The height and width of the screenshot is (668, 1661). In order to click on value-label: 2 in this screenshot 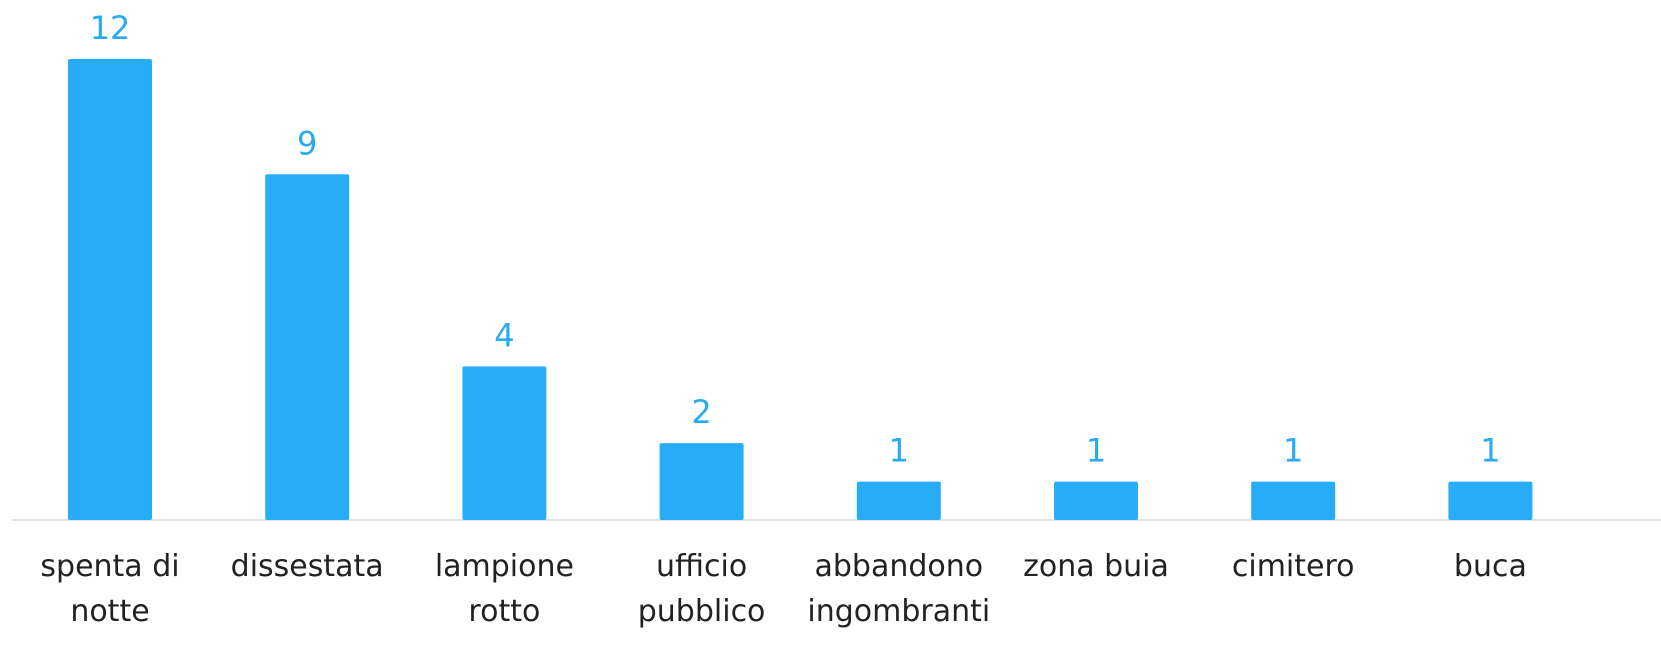, I will do `click(701, 412)`.